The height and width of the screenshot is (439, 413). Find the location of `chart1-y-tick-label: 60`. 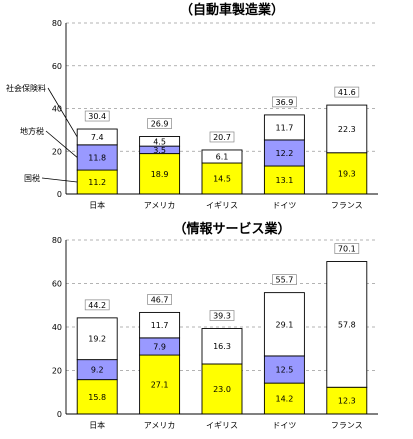

chart1-y-tick-label: 60 is located at coordinates (57, 66).